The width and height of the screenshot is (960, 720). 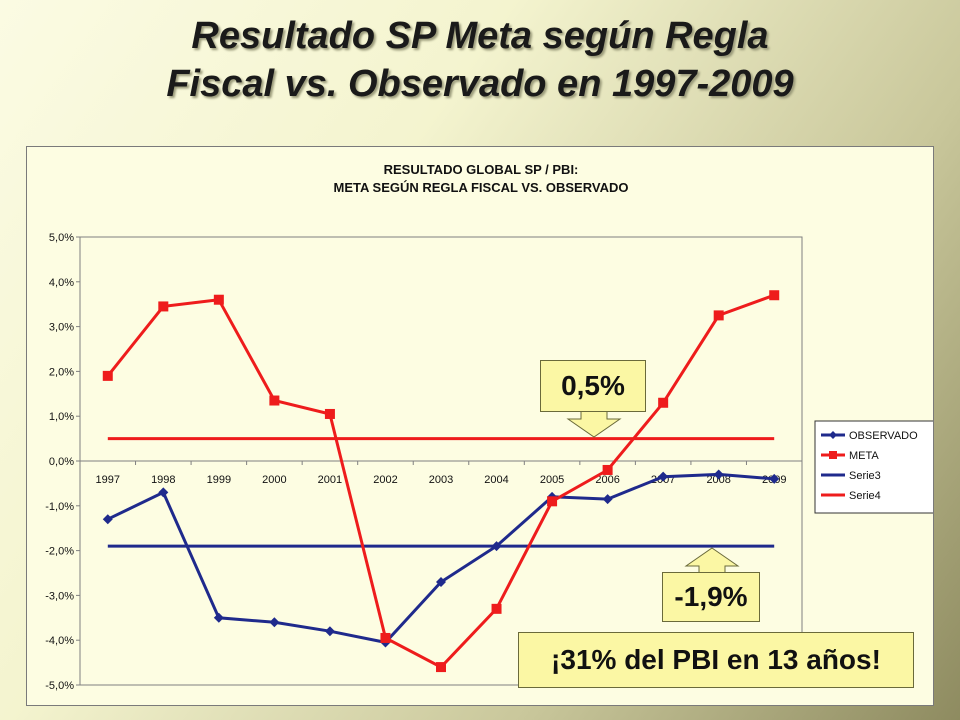 What do you see at coordinates (61, 283) in the screenshot?
I see `y-tick-label: 4,0%` at bounding box center [61, 283].